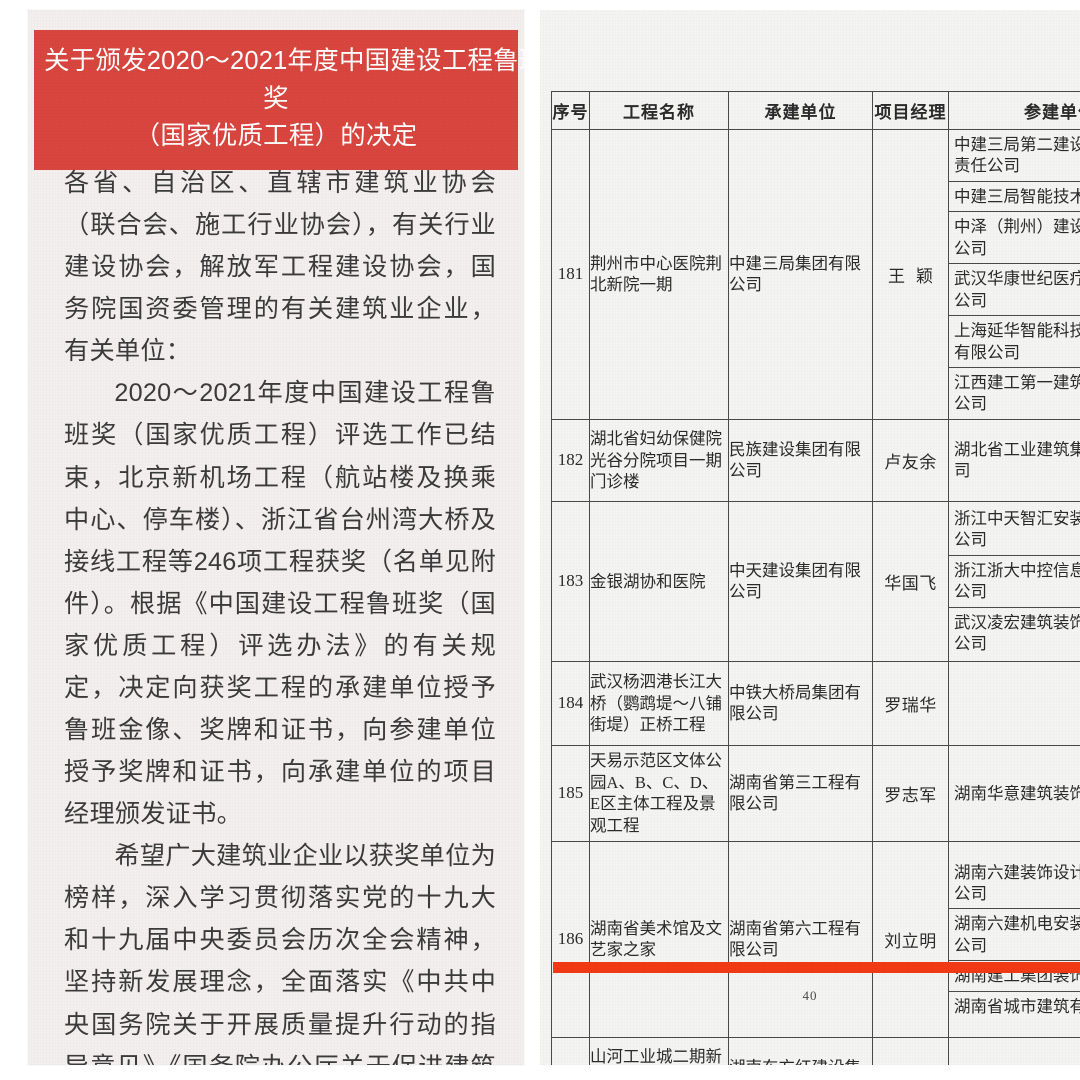 The image size is (1080, 1080). What do you see at coordinates (800, 1050) in the screenshot?
I see `cell-contractor: 湖南东方红建设集团有限公司` at bounding box center [800, 1050].